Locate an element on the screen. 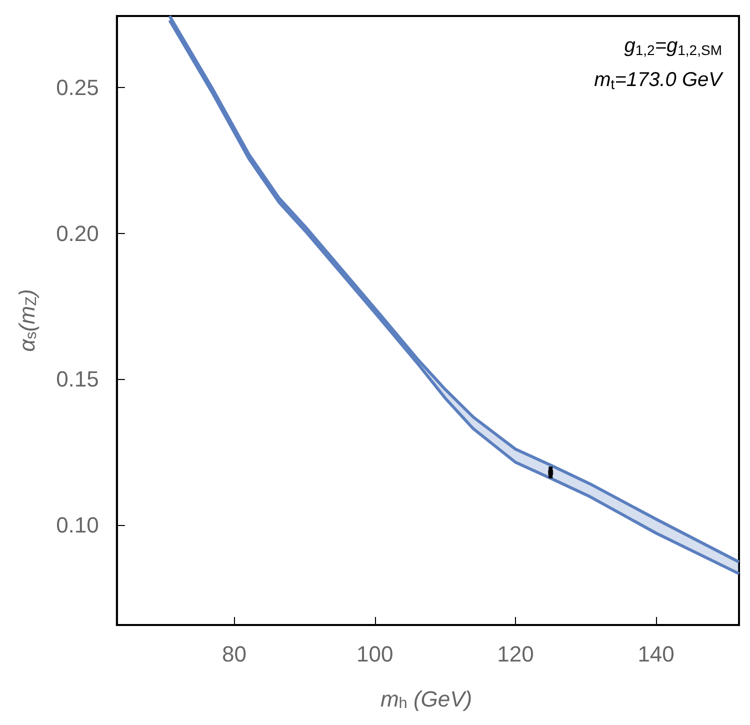 This screenshot has height=725, width=750. y-tick-label: 0.10 is located at coordinates (77, 525).